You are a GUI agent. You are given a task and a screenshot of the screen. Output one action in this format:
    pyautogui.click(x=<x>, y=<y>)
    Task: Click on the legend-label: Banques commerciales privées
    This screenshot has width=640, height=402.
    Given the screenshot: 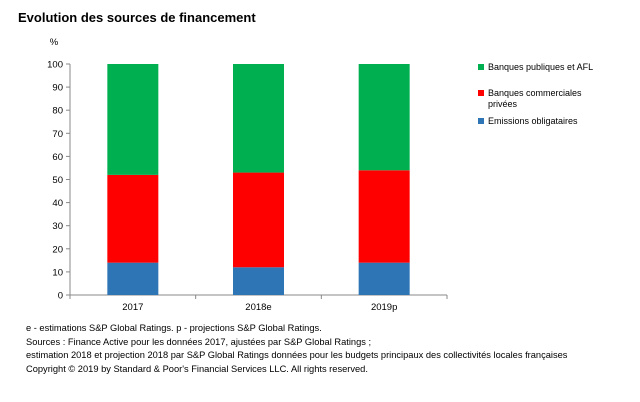 What is the action you would take?
    pyautogui.click(x=535, y=98)
    